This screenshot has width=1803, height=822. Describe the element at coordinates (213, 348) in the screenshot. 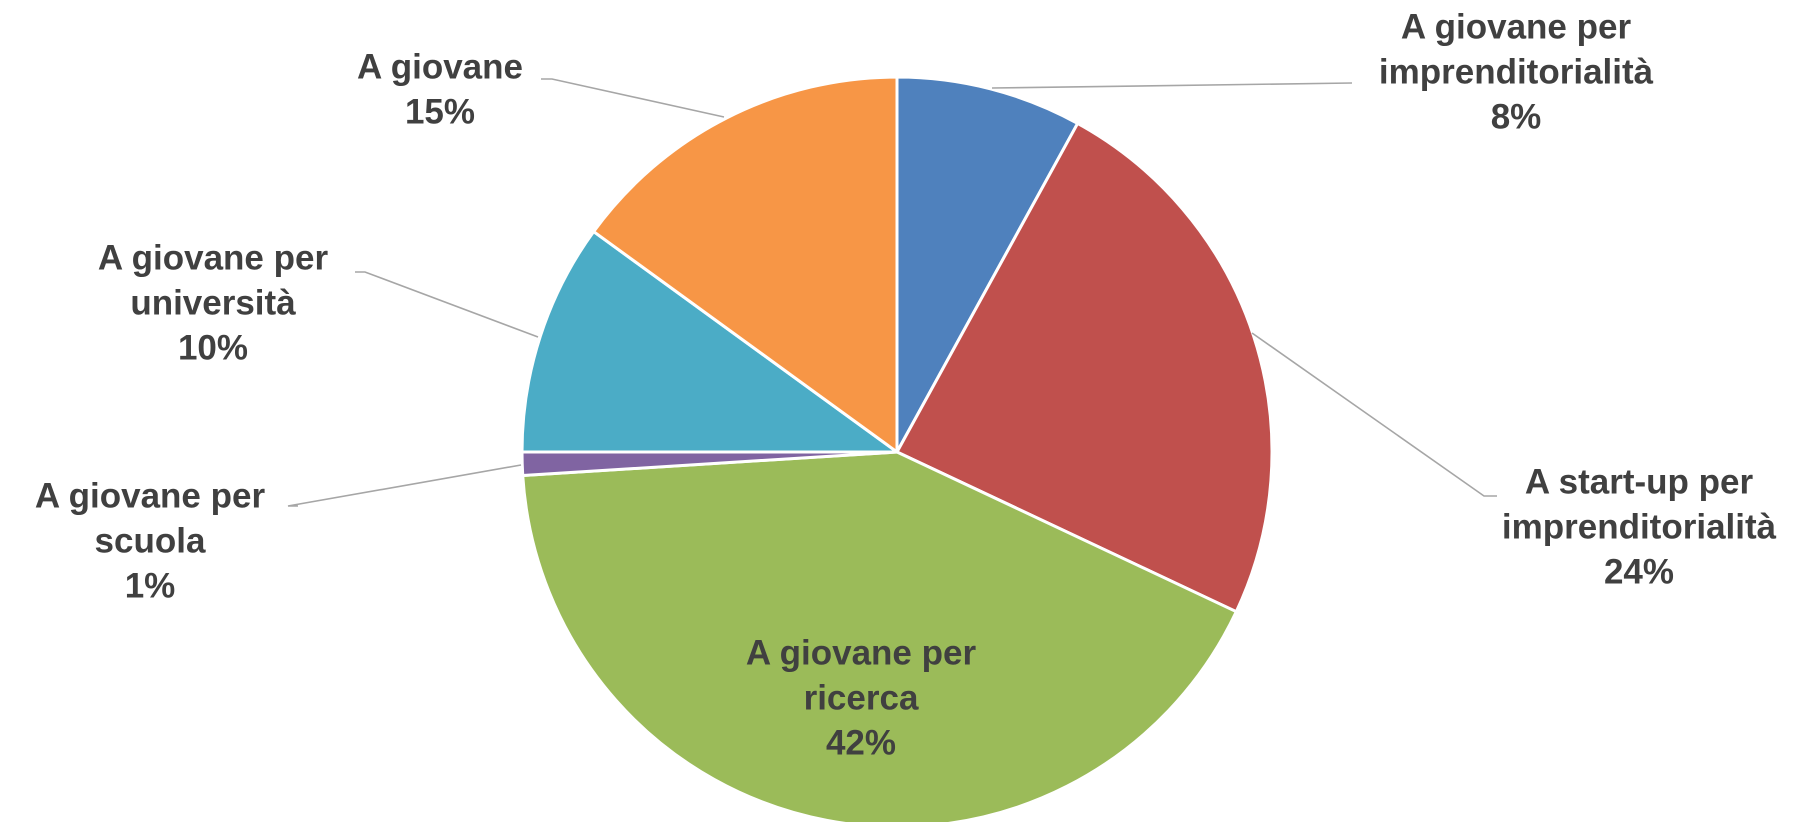

I see `slice-percent-label: 10%` at that location.